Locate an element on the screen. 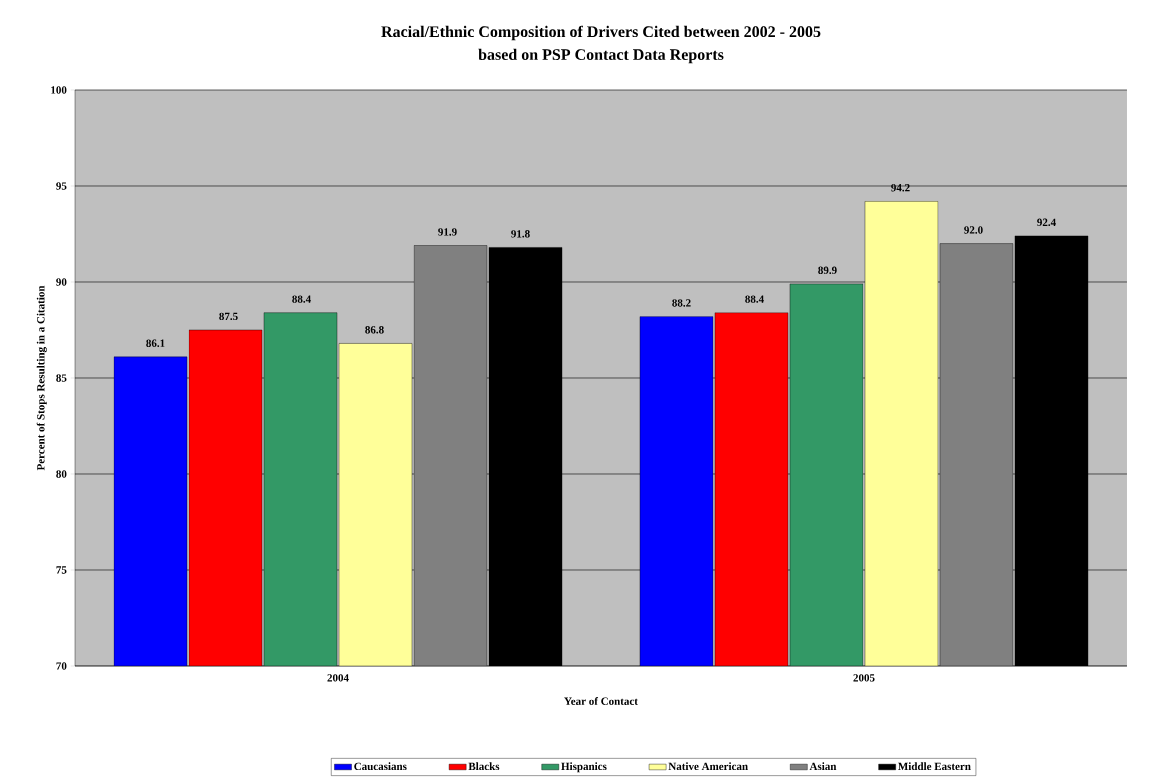 This screenshot has width=1154, height=778. data-label: 87.5 is located at coordinates (228, 316).